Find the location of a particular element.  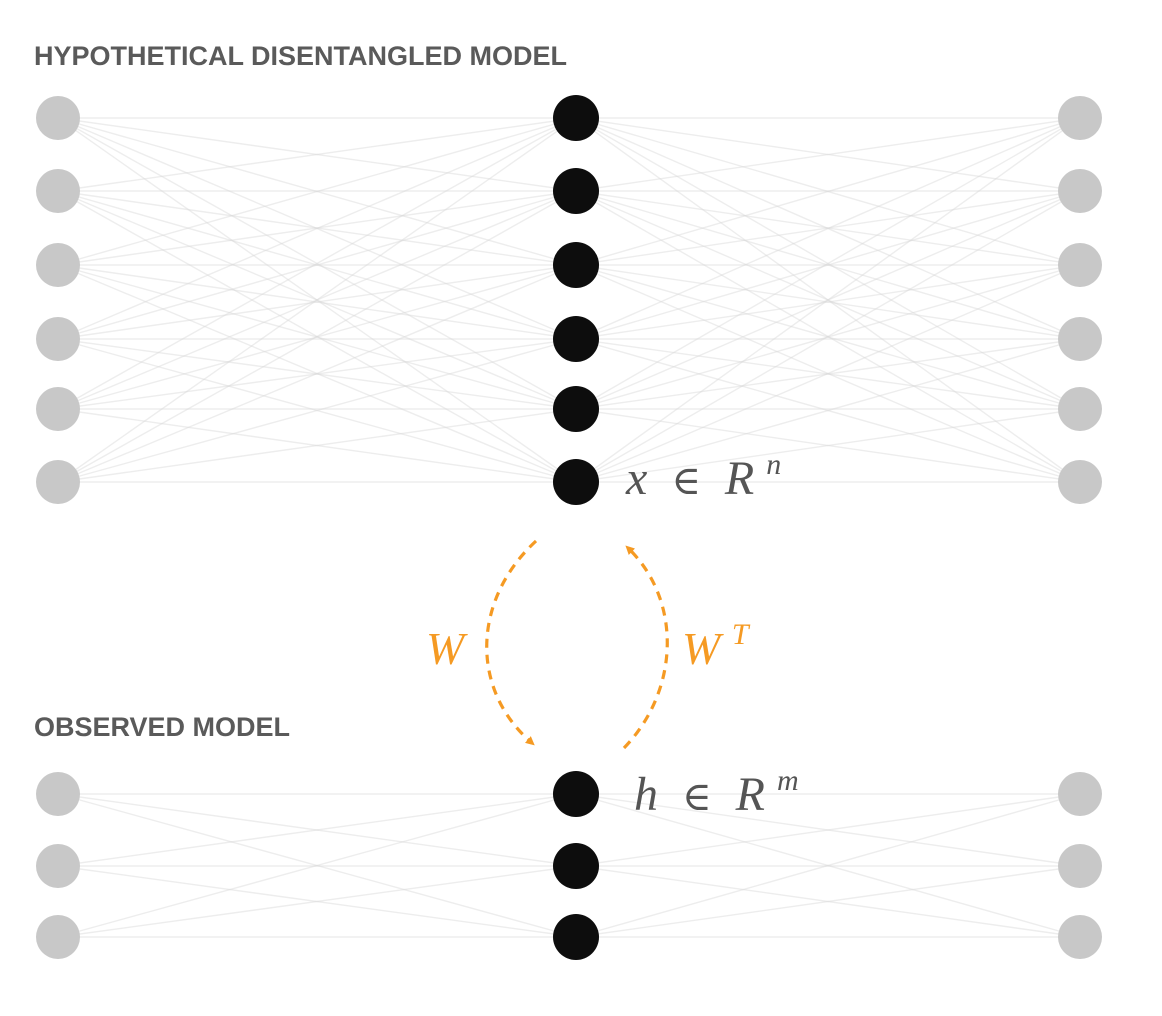

wt-label-sup: T is located at coordinates (741, 634).